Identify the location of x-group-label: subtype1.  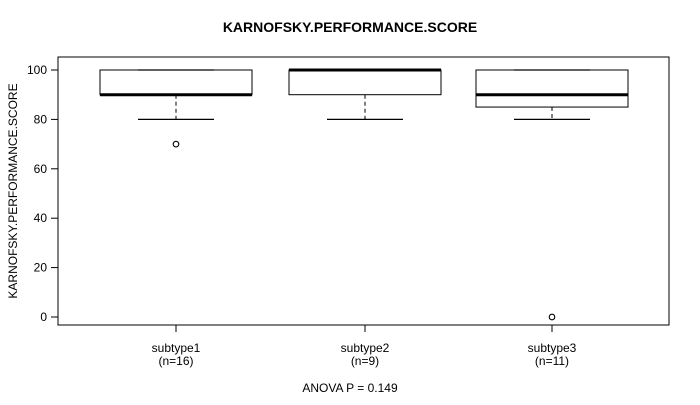
(176, 348).